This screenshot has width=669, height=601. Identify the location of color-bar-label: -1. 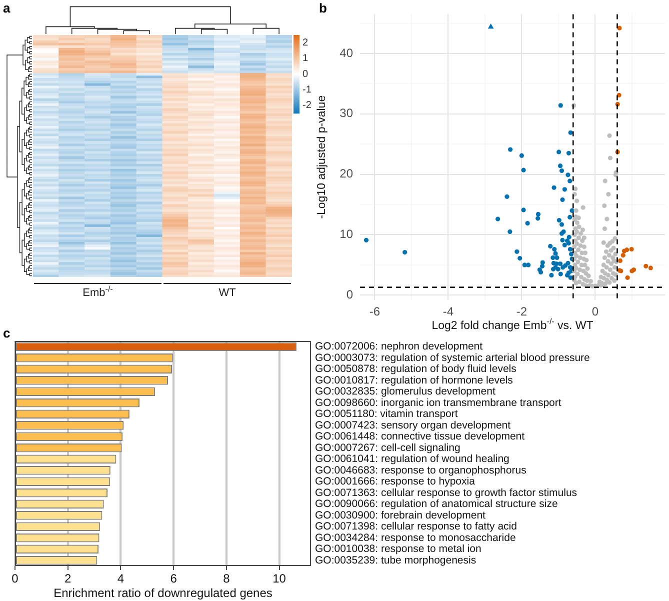
(307, 90).